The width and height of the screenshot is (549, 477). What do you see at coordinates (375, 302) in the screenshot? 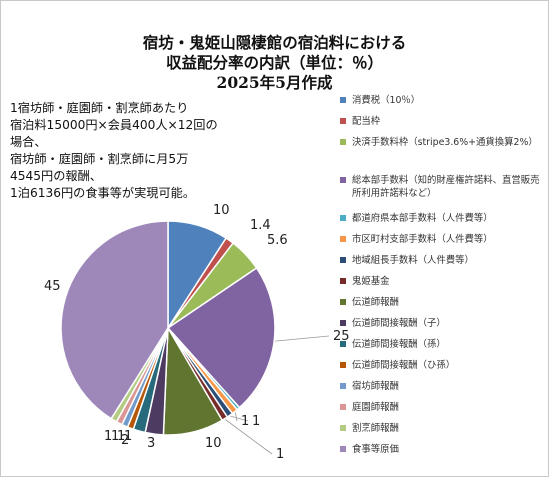
I see `legend-label: 伝道師報酬` at bounding box center [375, 302].